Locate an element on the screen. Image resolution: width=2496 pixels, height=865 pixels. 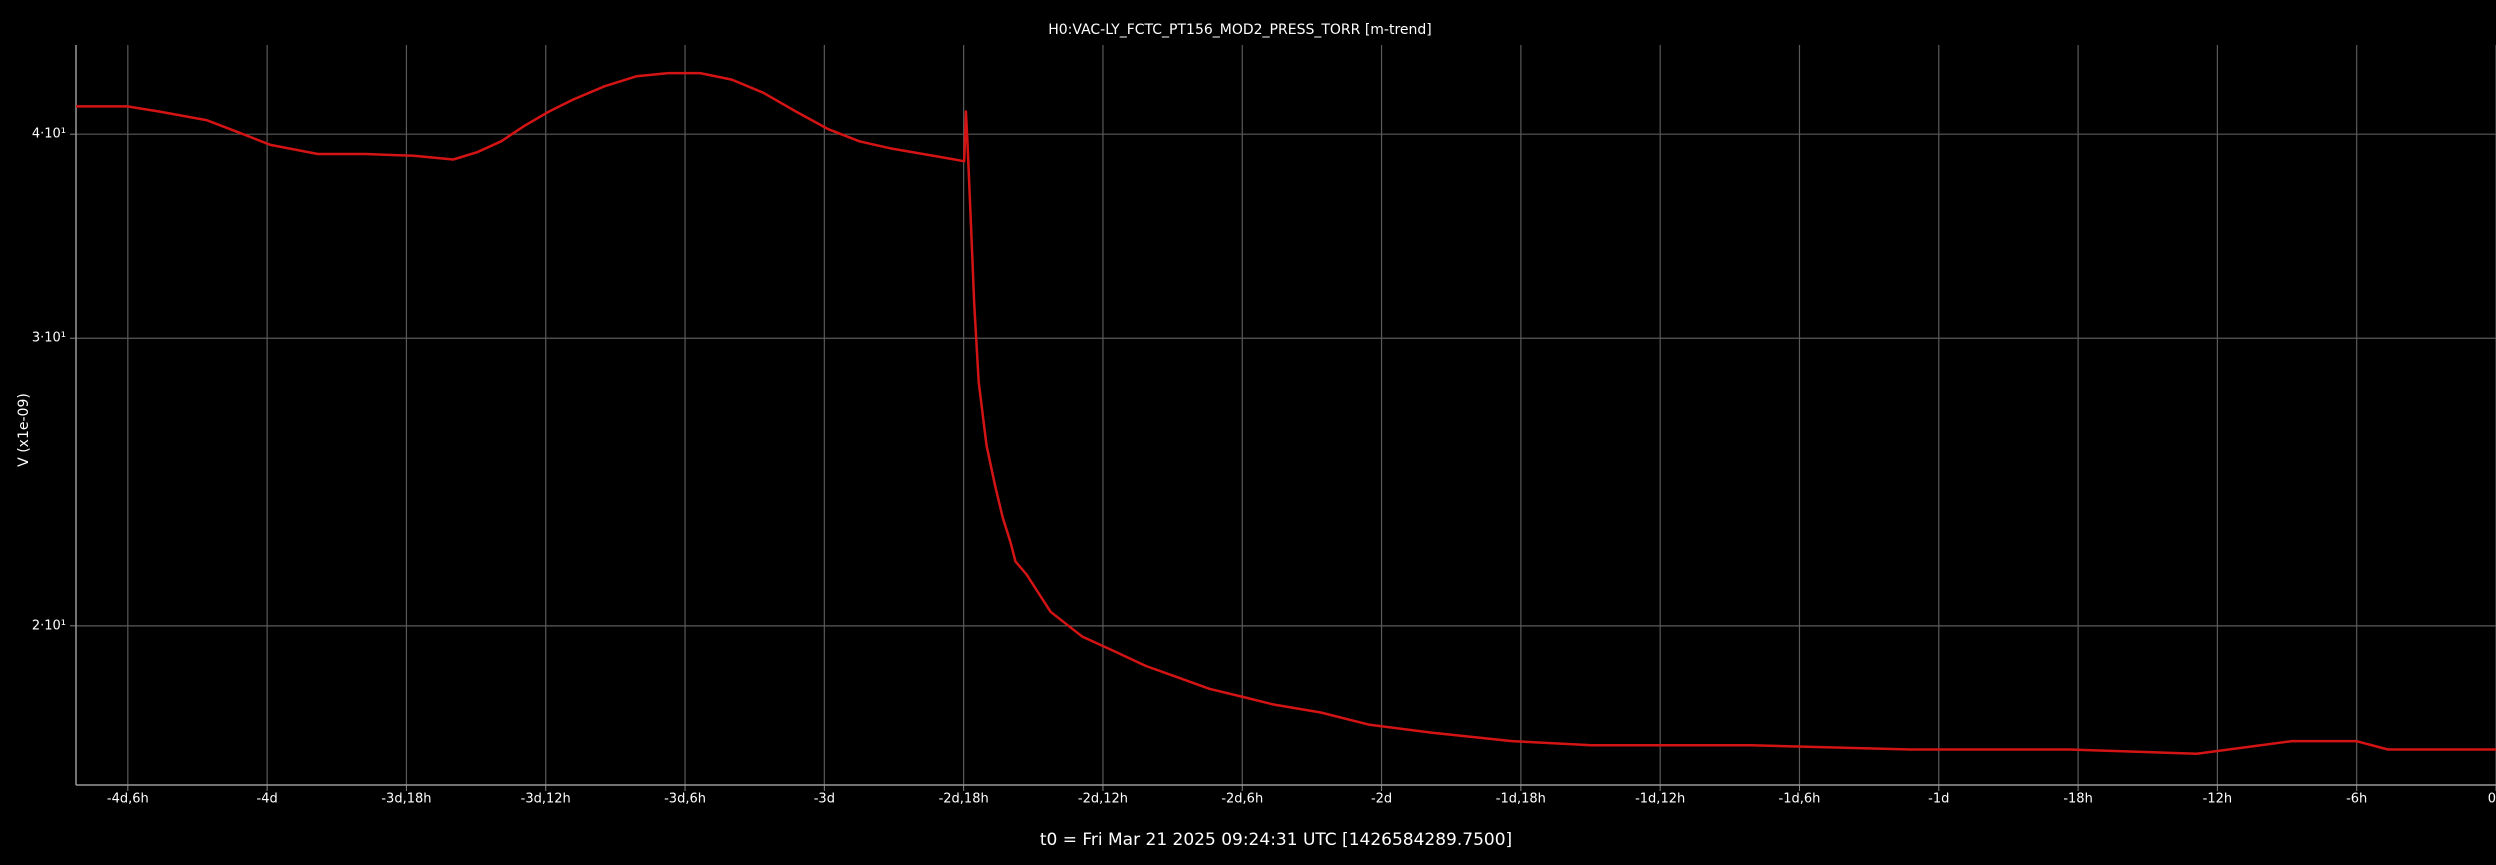
x-tick-label: -3d,12h is located at coordinates (546, 799).